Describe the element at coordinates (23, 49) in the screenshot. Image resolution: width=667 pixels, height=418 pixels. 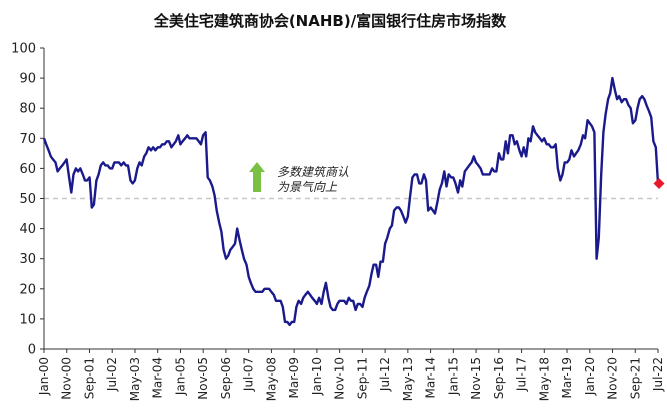
I see `y-tick-label: 100` at that location.